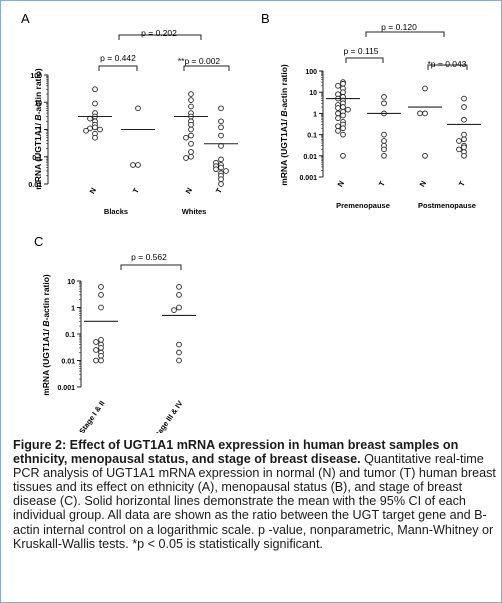 This screenshot has width=502, height=603. What do you see at coordinates (167, 416) in the screenshot?
I see `x-category-label-c: Stage III & IV` at bounding box center [167, 416].